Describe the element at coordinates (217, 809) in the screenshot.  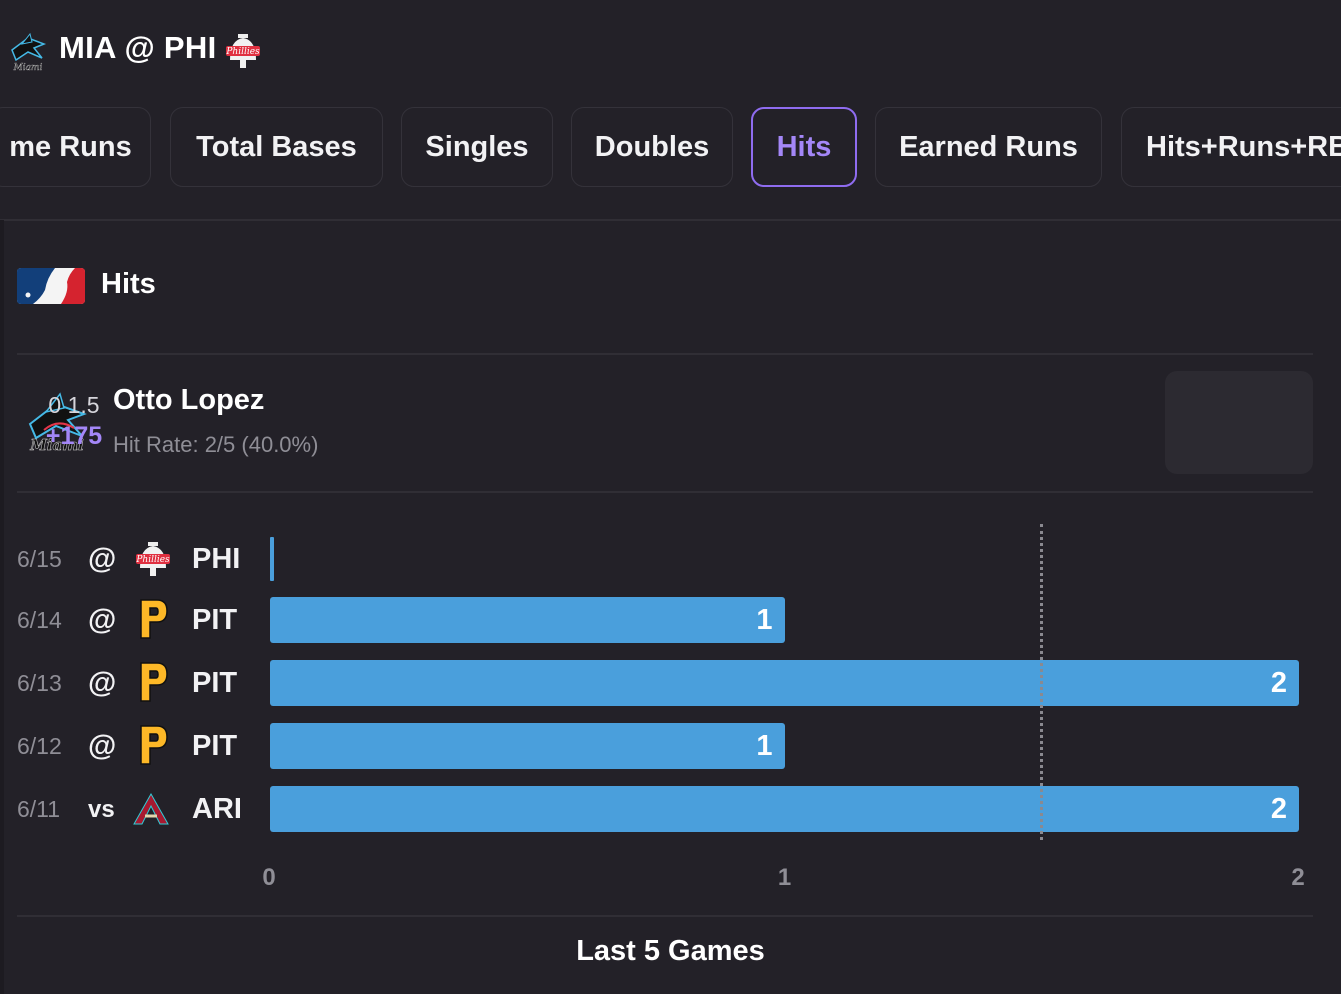
I see `opponent-abbr: ARI` at that location.